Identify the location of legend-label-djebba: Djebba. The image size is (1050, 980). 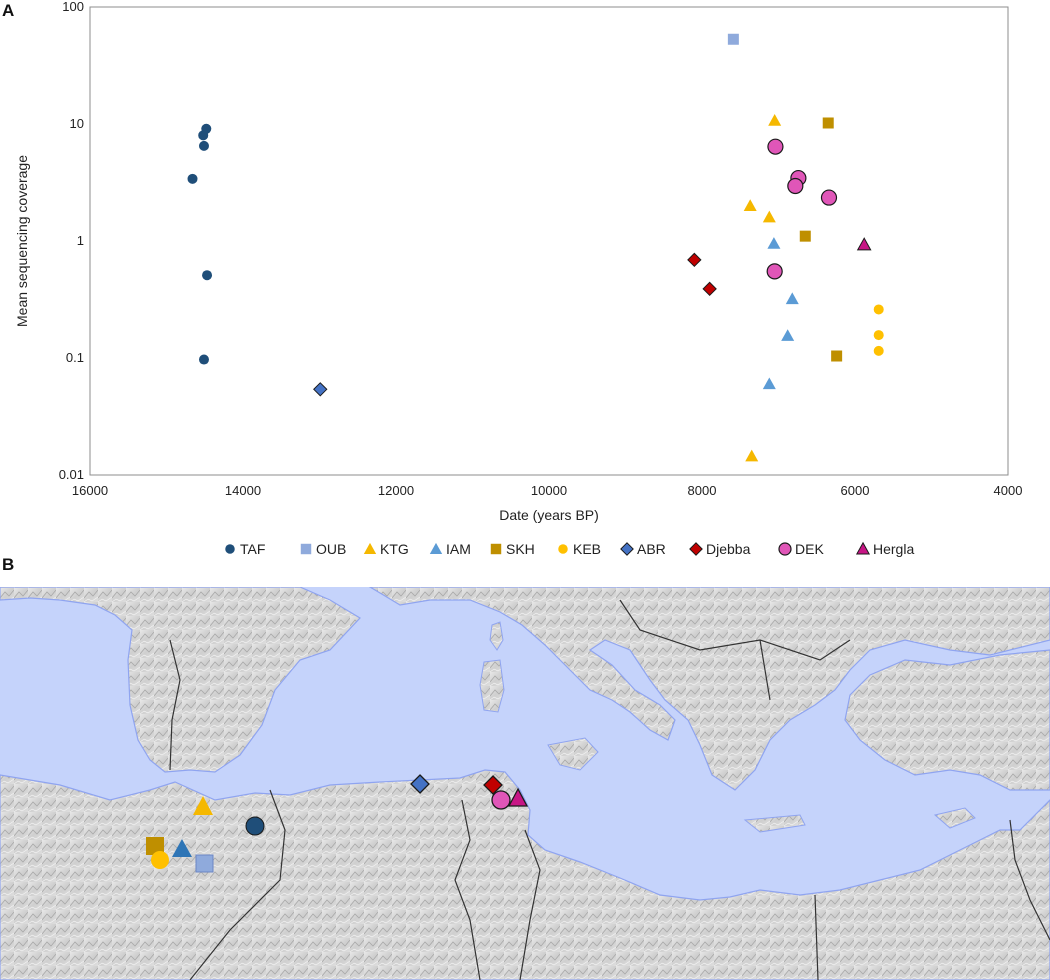
(728, 549).